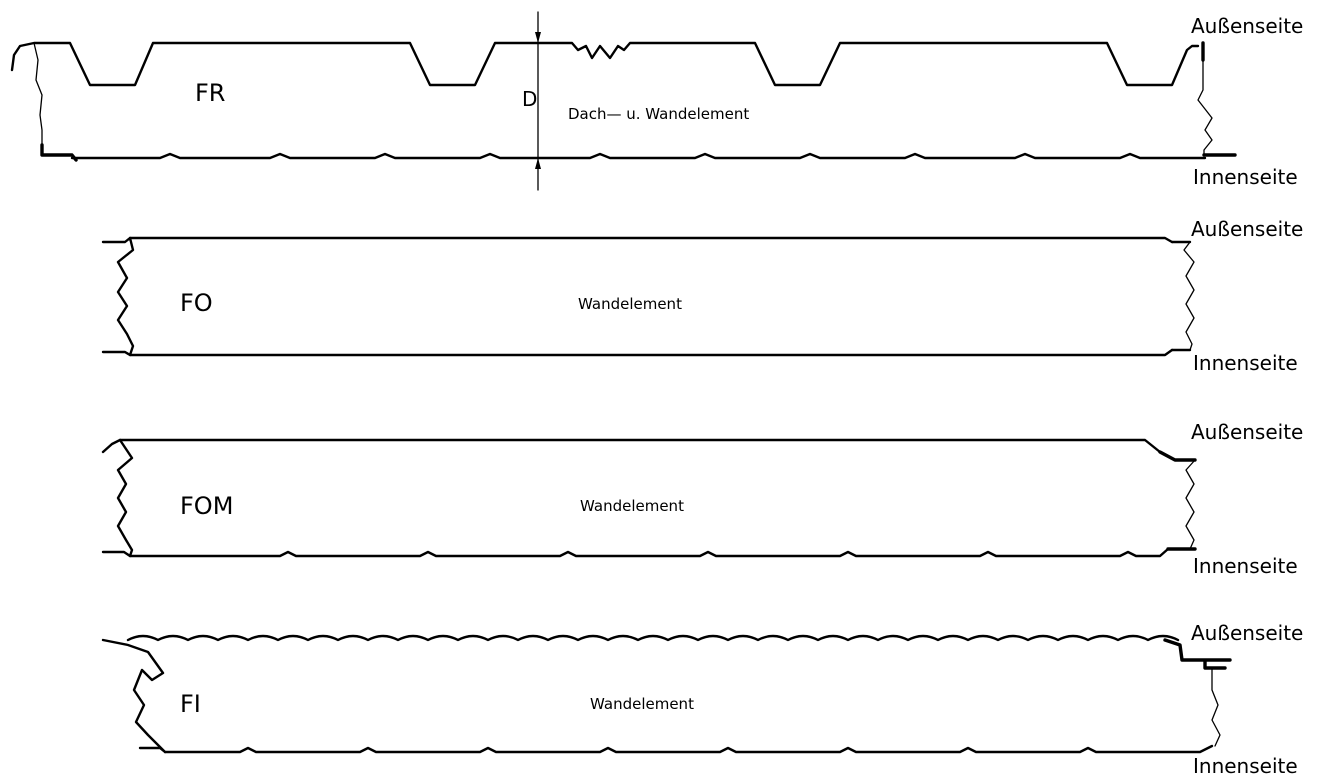  What do you see at coordinates (117, 498) in the screenshot?
I see `fom-left-tongue` at bounding box center [117, 498].